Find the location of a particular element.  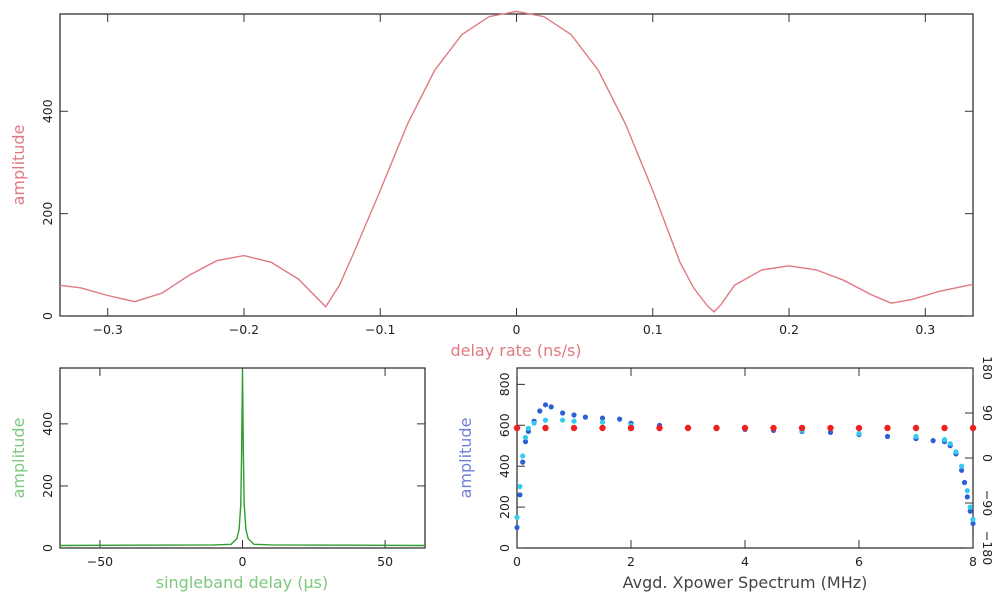

x-tick-label: 0.3 is located at coordinates (925, 329).